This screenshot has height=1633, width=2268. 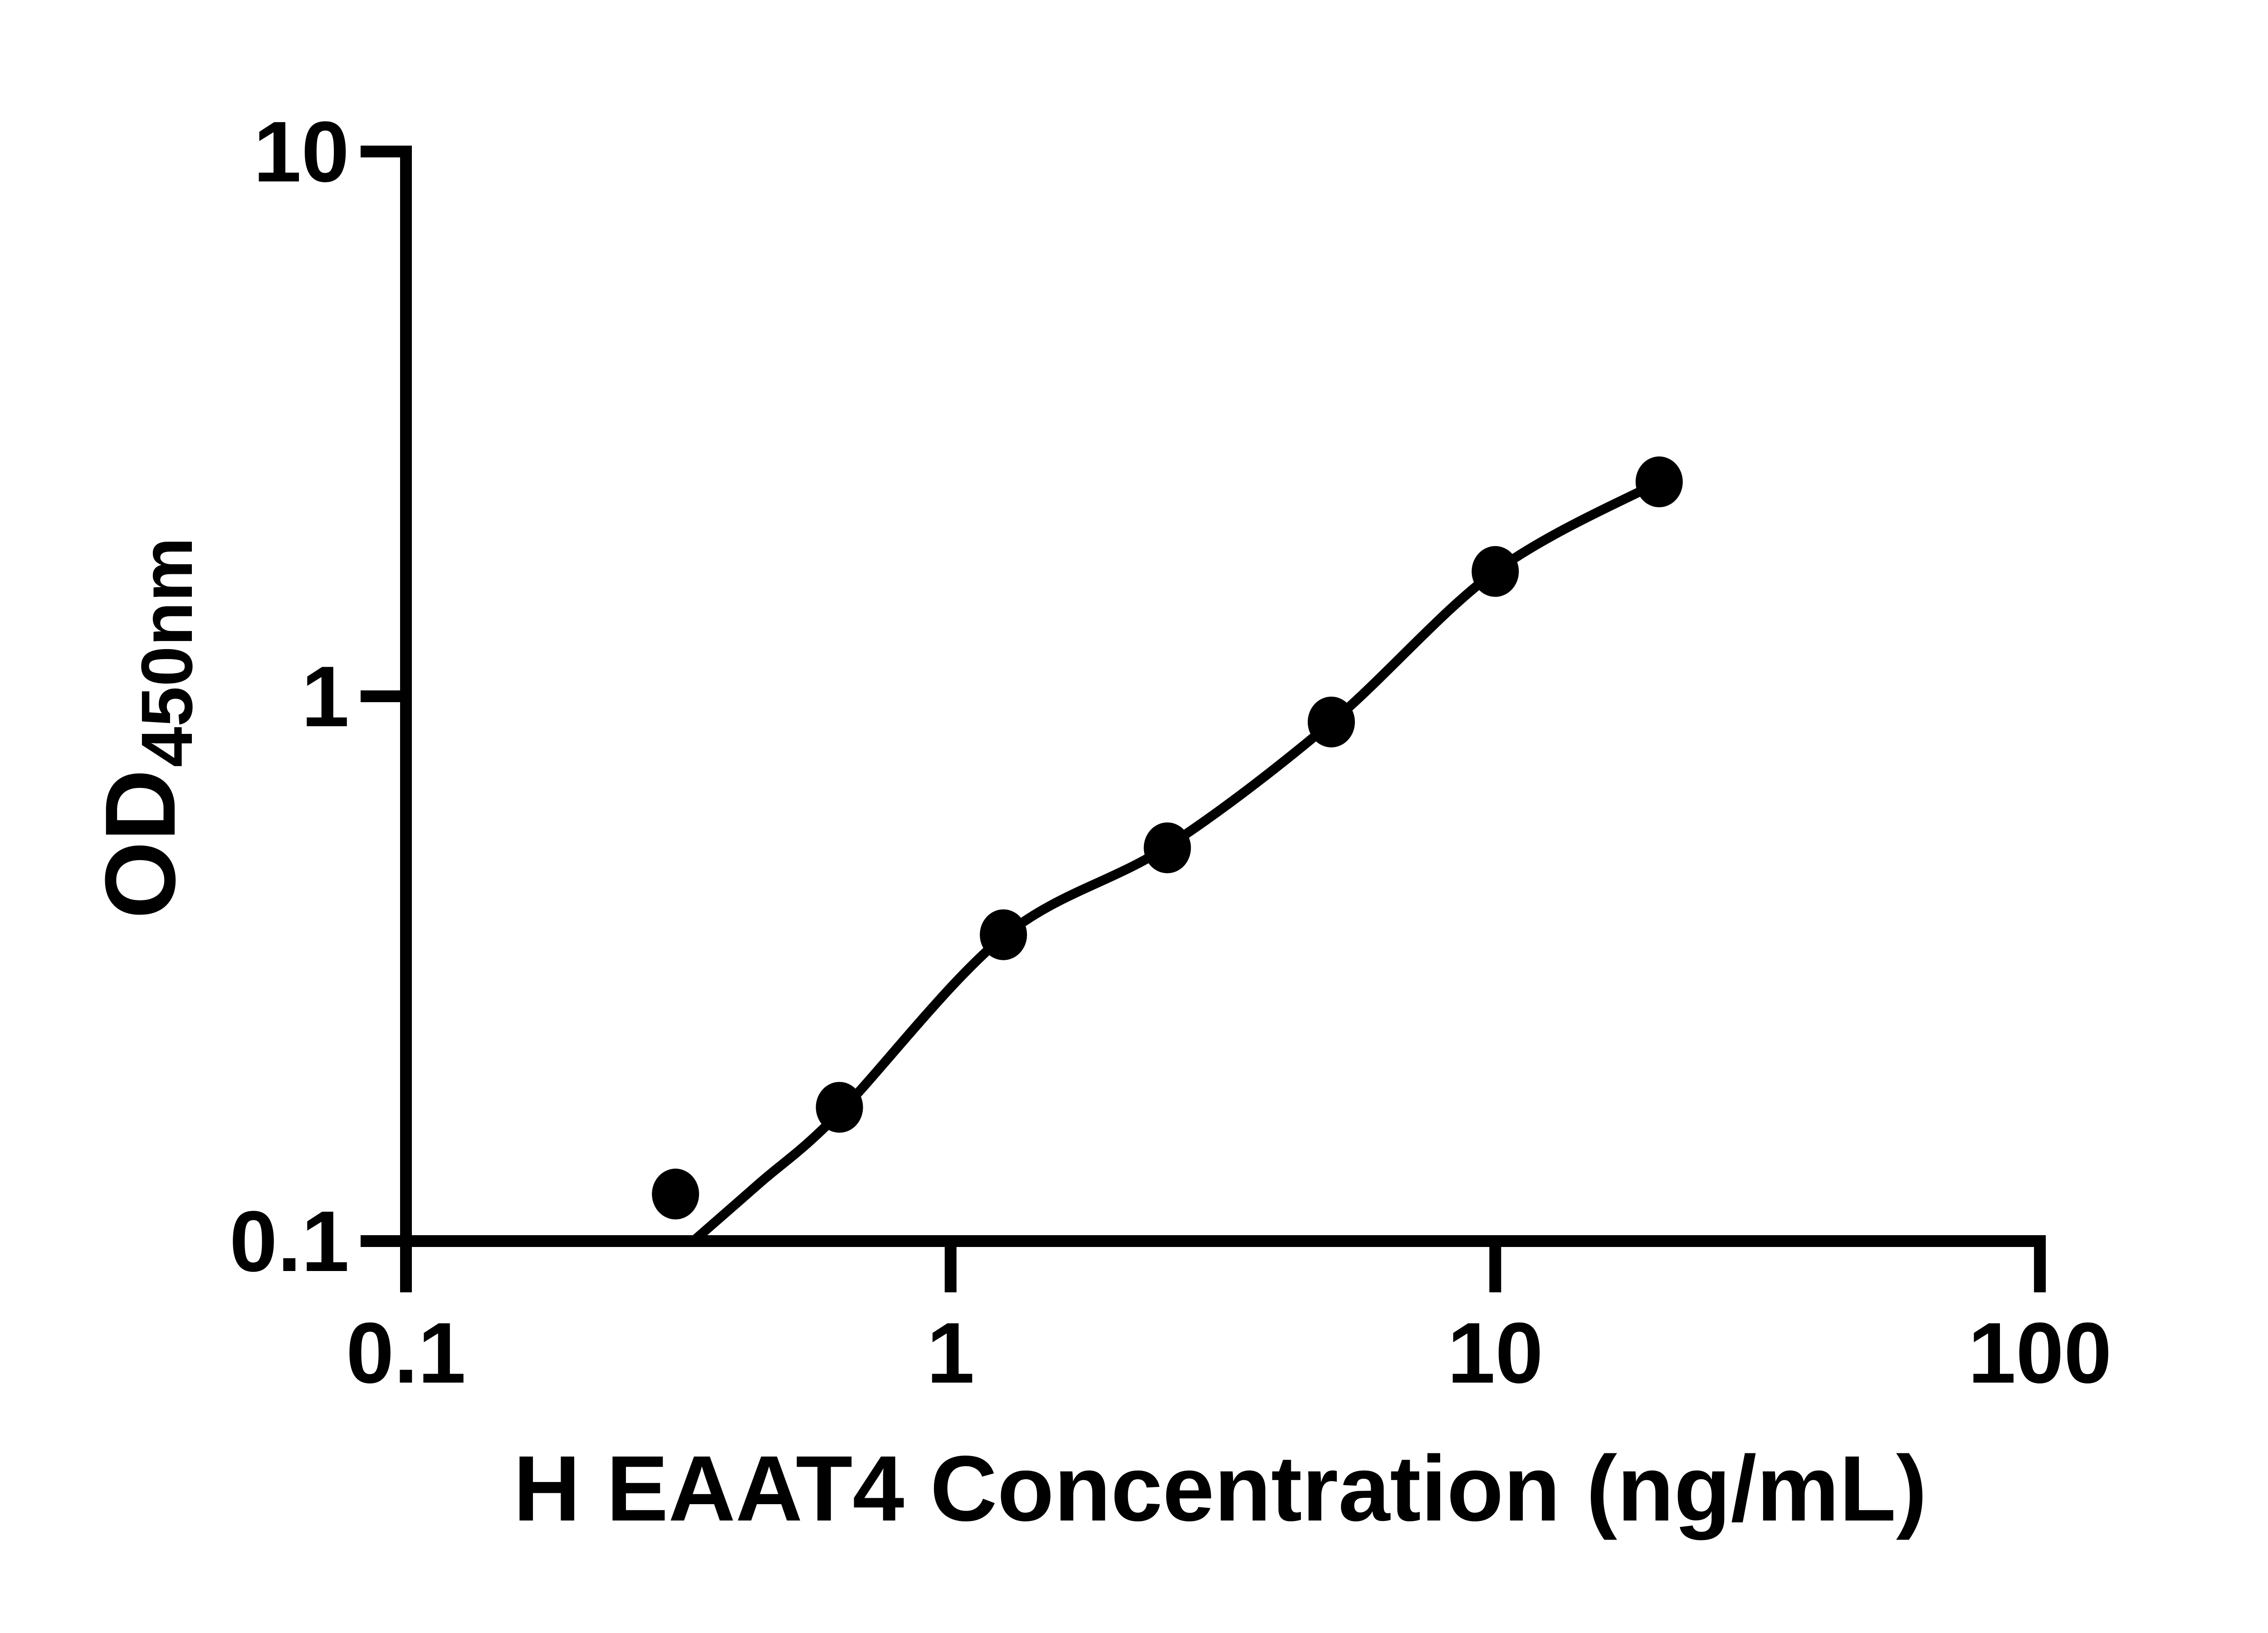 I want to click on x-tick-label: 100, so click(x=2040, y=1353).